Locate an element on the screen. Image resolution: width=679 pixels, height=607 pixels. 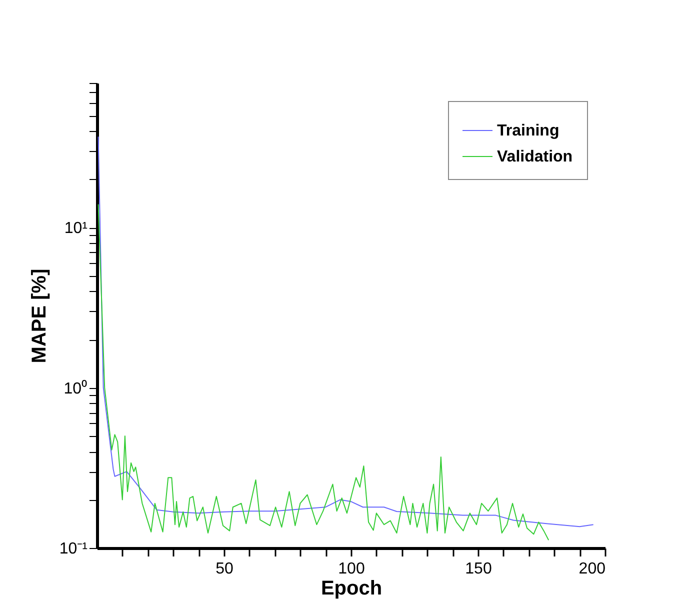
x-tick-label: 200 is located at coordinates (592, 569).